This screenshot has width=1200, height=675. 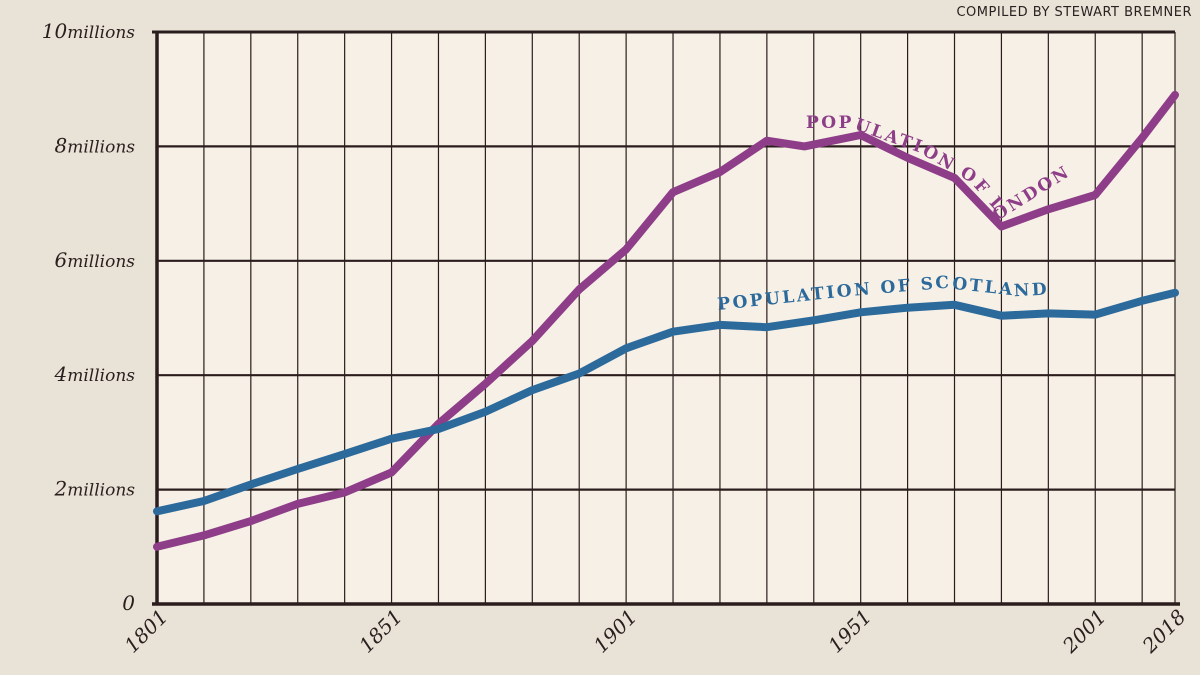 I want to click on y-tick-label: 0, so click(x=128, y=603).